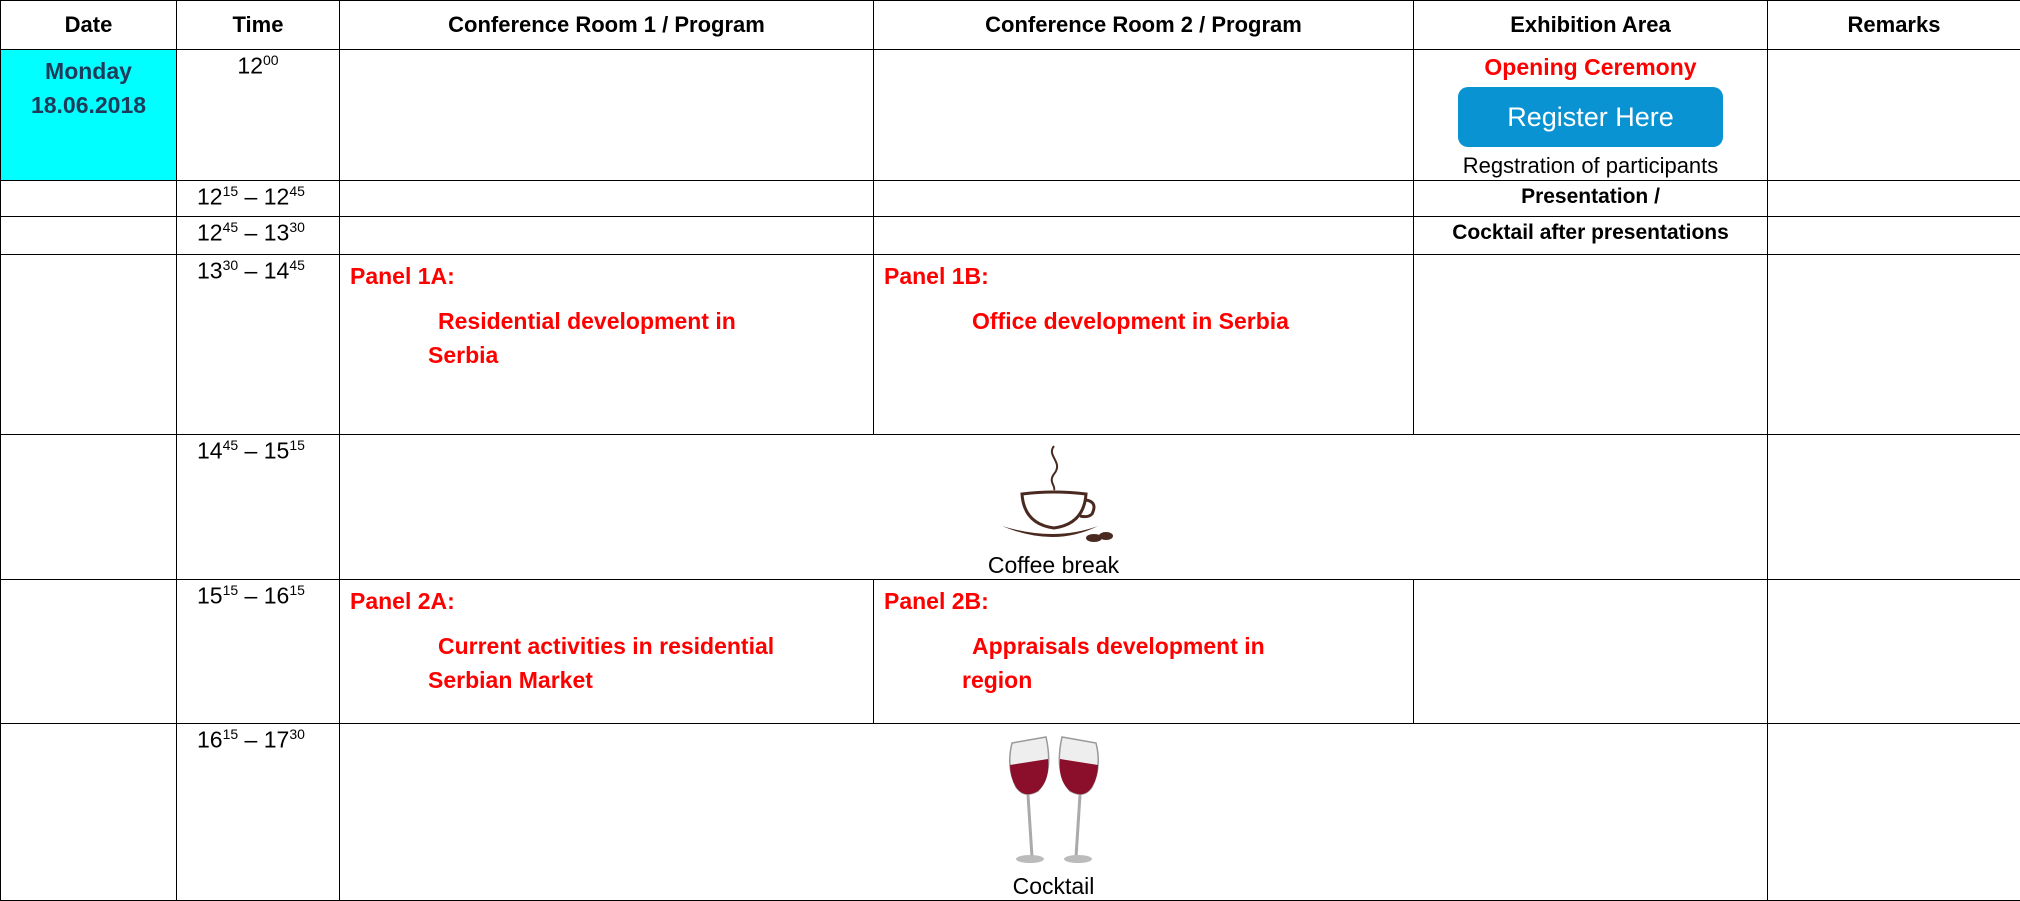  I want to click on schedule-row: 1215 – 1245 Presentation /, so click(1010, 199).